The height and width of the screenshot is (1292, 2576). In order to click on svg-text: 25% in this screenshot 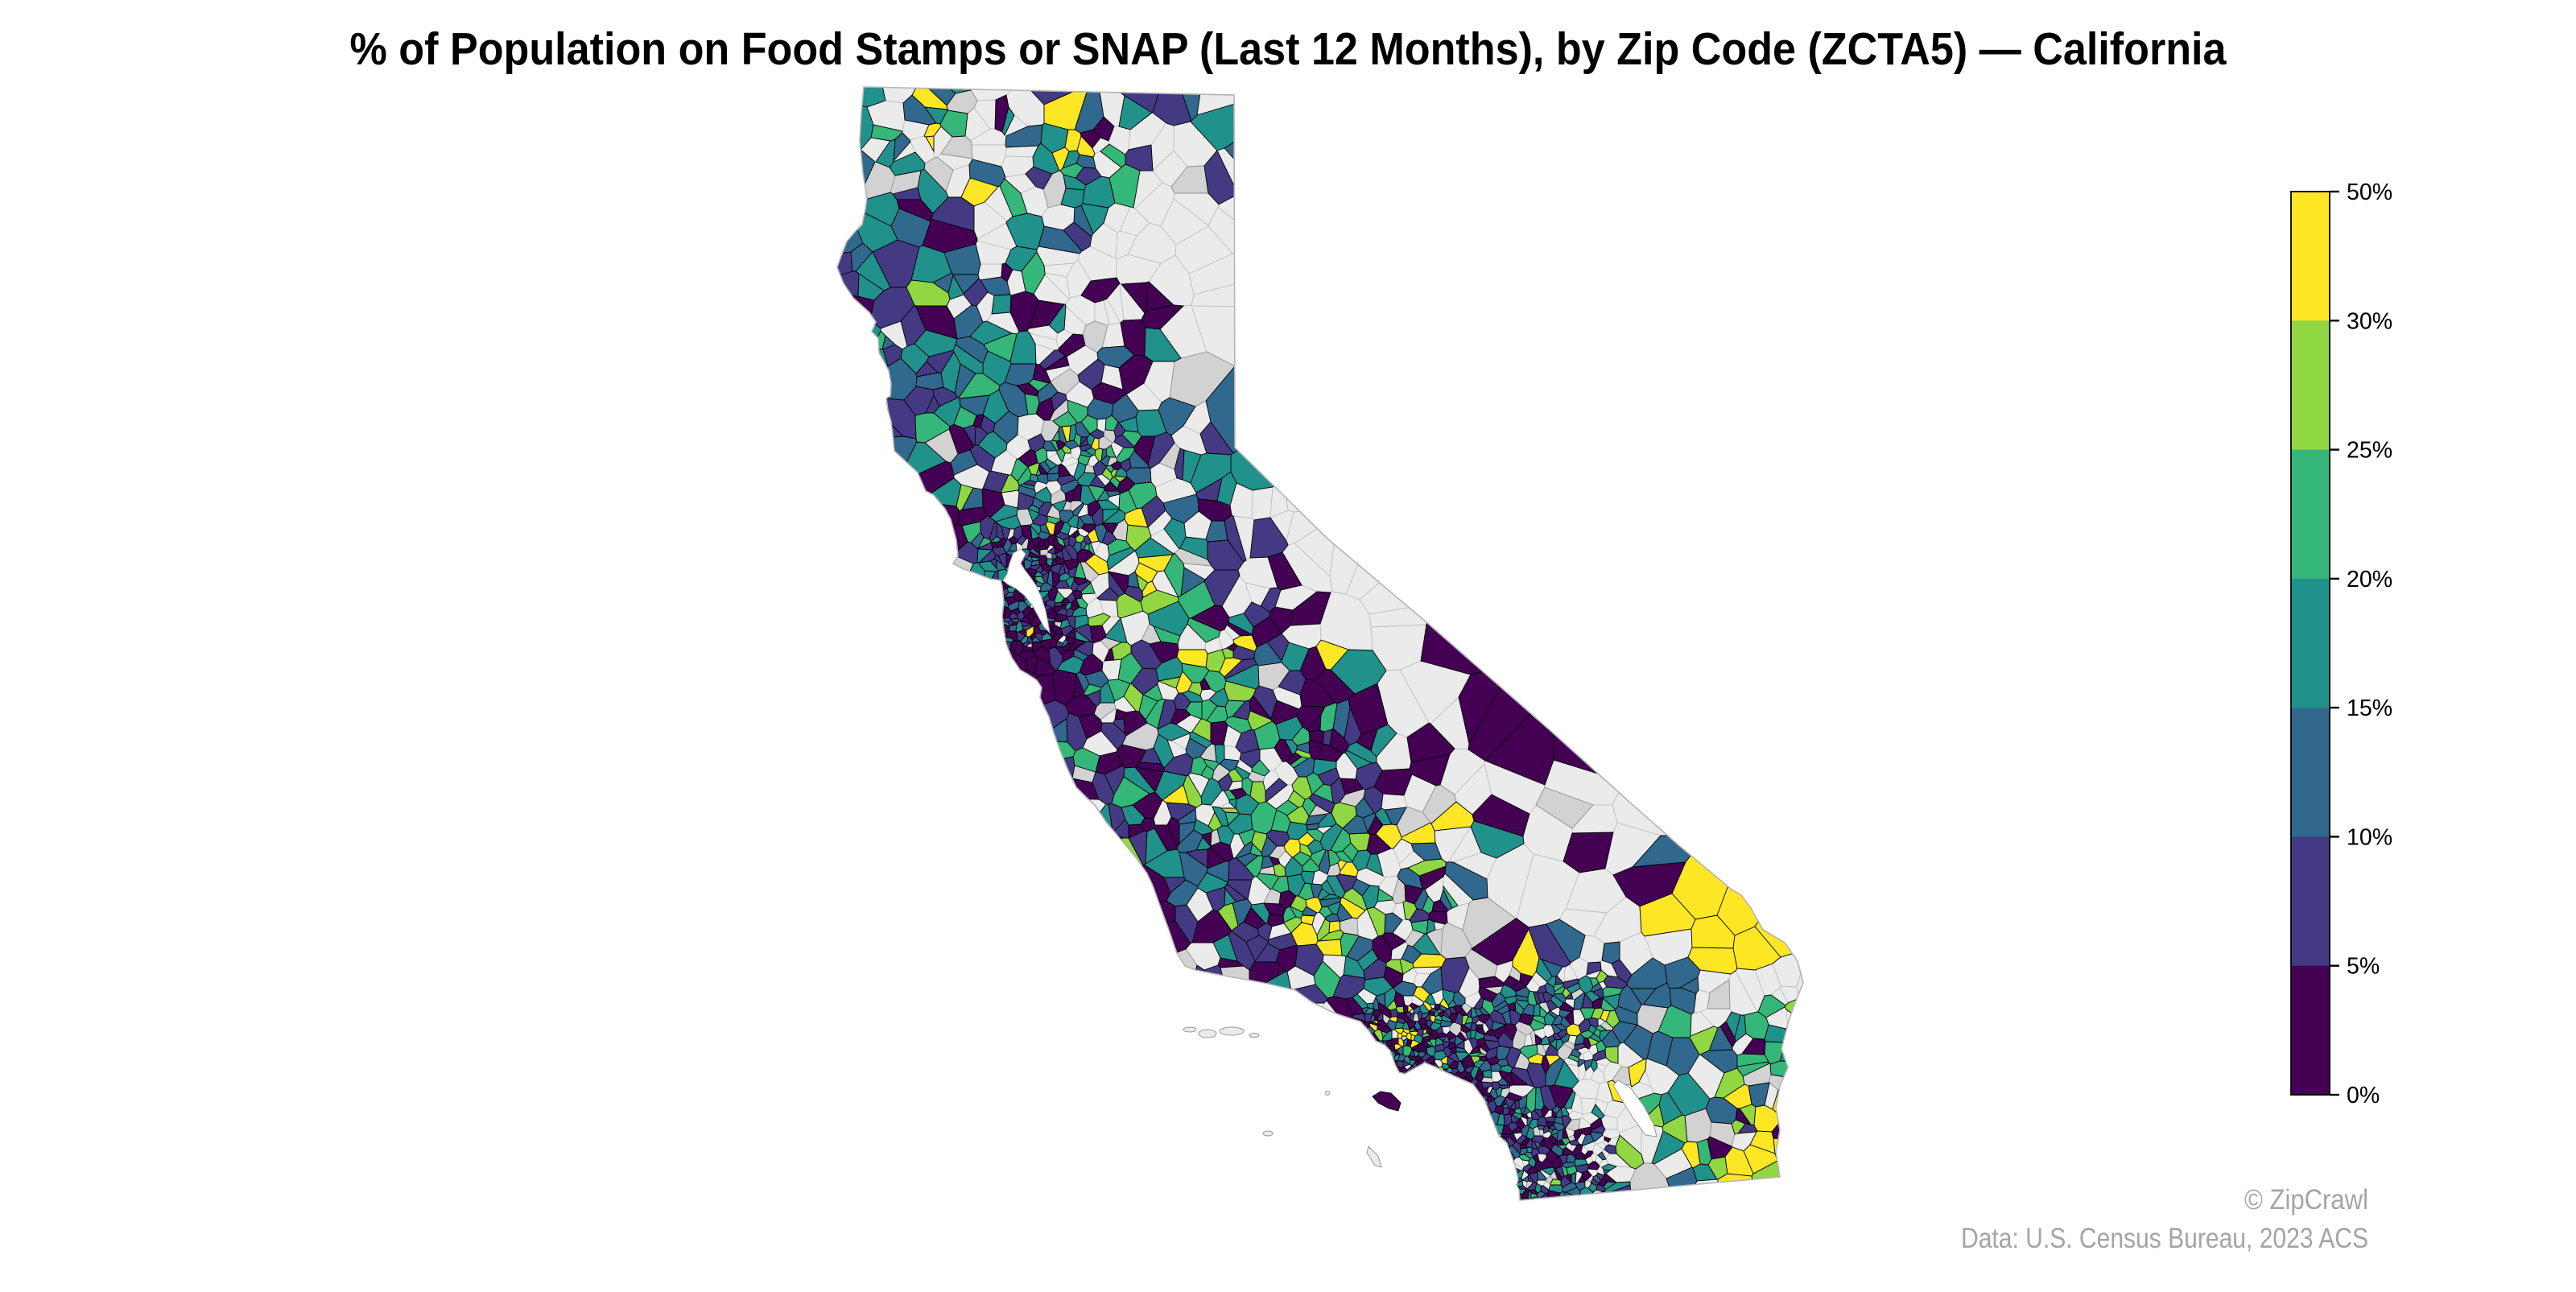, I will do `click(2369, 451)`.